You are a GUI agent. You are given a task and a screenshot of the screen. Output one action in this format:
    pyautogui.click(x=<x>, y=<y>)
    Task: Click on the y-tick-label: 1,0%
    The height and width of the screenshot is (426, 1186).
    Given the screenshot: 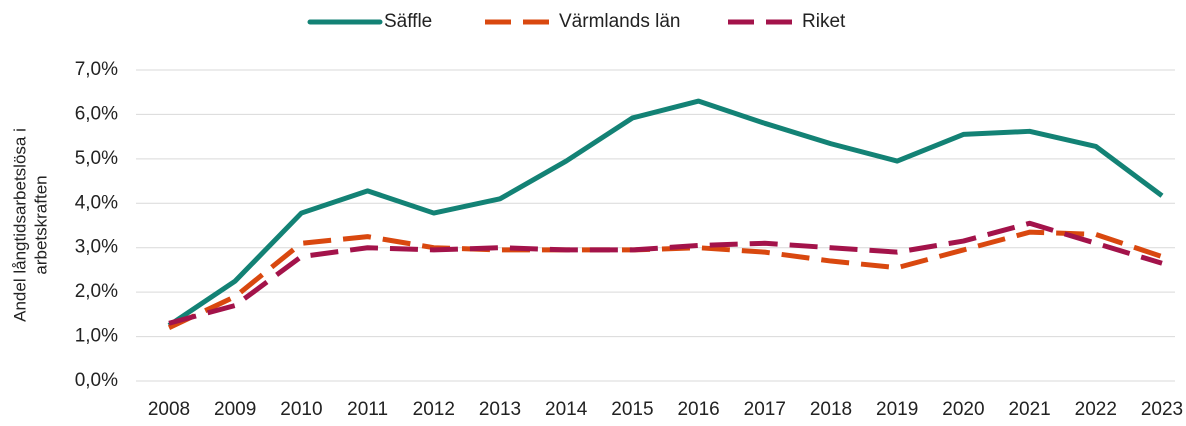 What is the action you would take?
    pyautogui.click(x=96, y=336)
    